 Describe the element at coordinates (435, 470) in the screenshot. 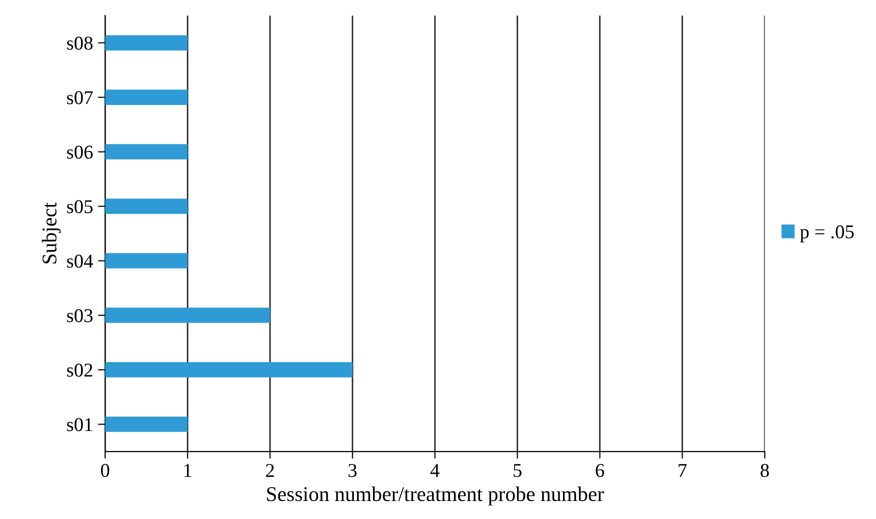

I see `x-tick-label: 4` at that location.